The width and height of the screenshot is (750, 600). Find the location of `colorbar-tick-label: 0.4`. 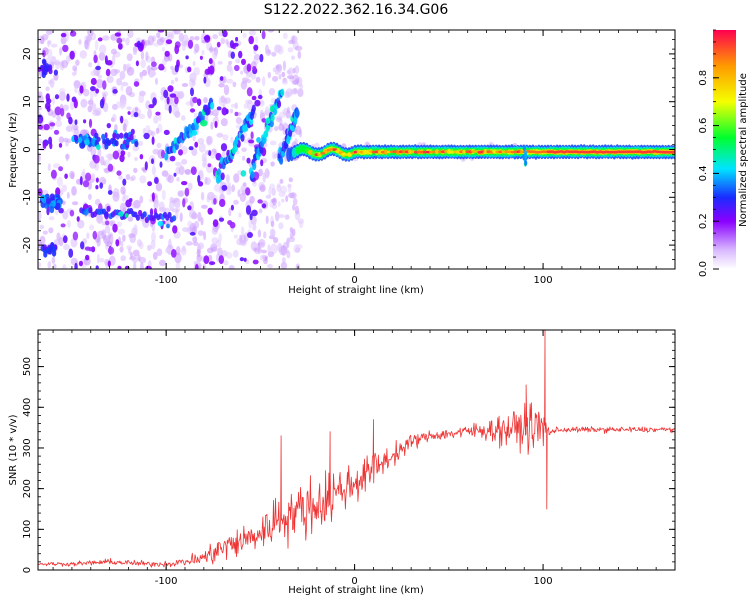

colorbar-tick-label: 0.4 is located at coordinates (703, 173).